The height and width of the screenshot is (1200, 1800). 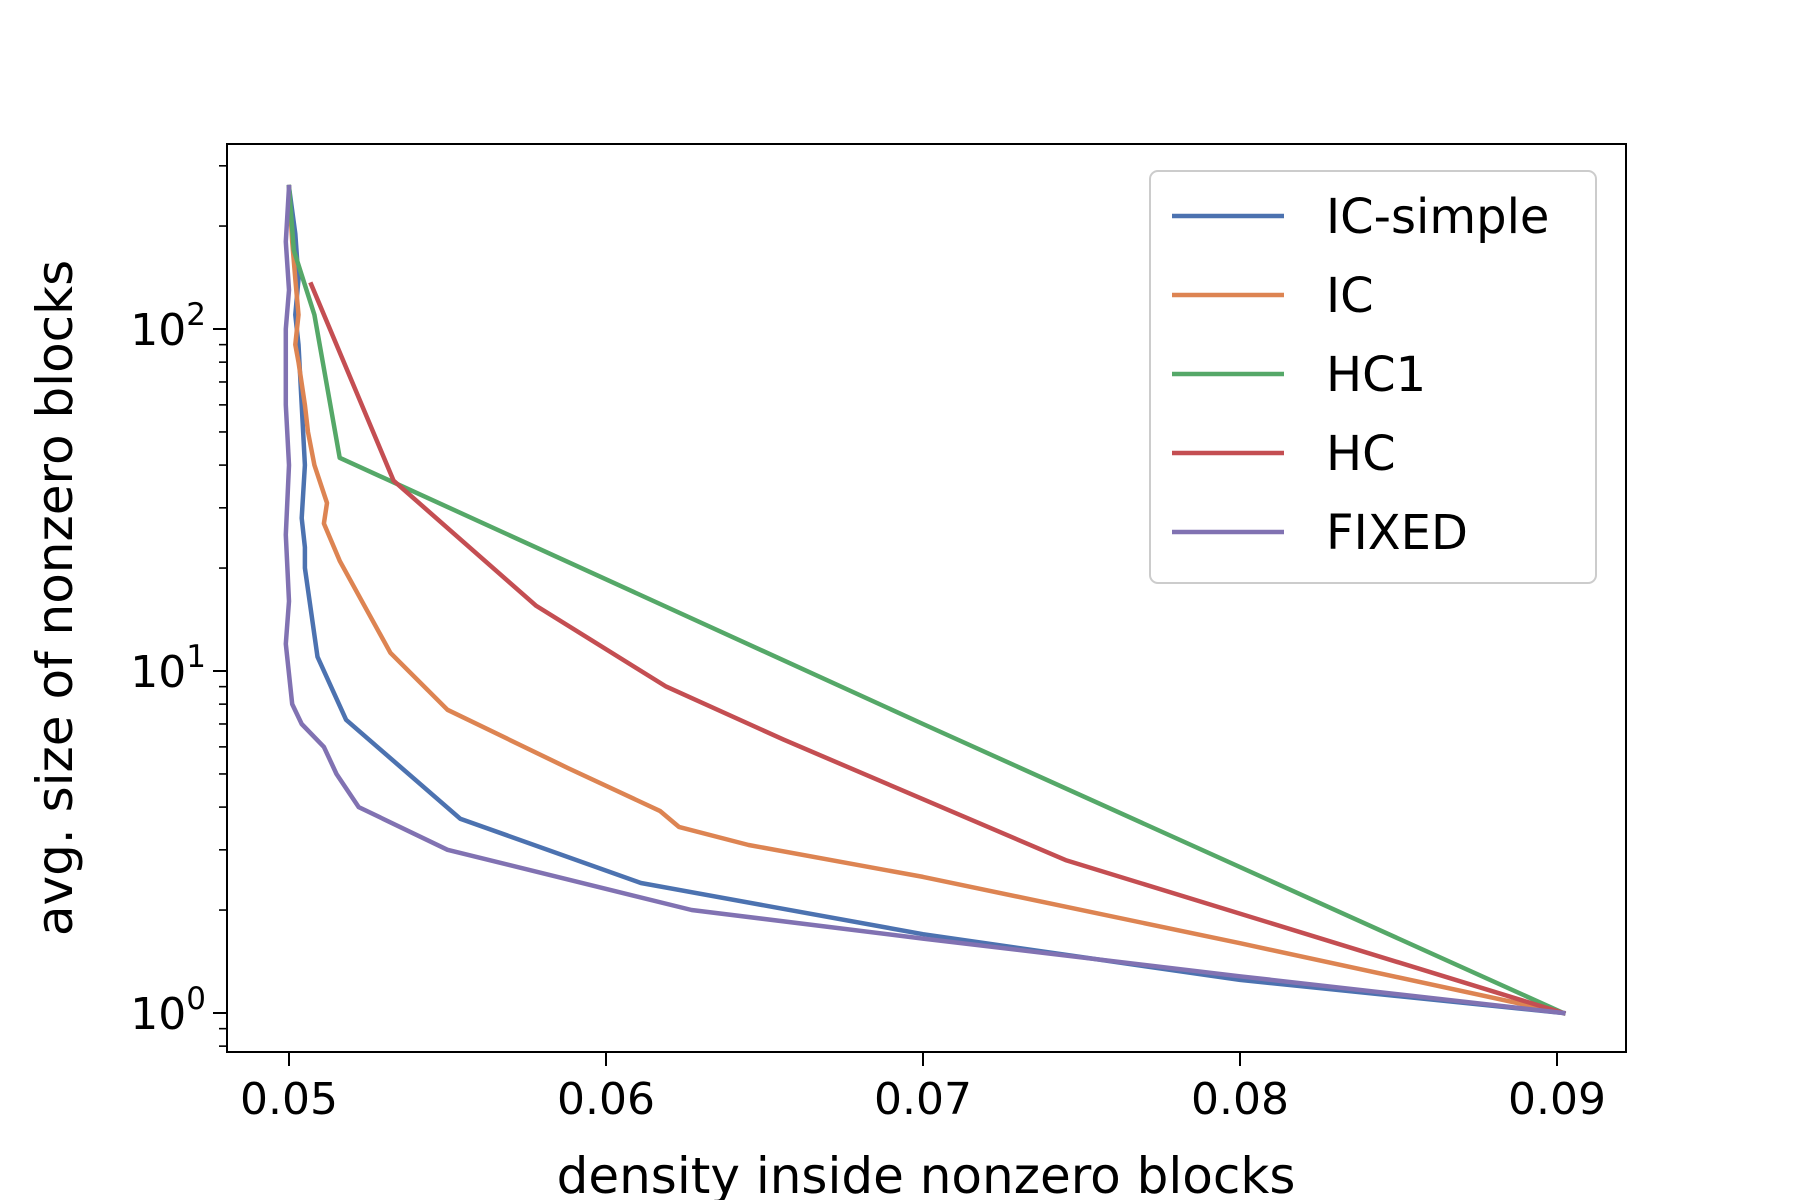 What do you see at coordinates (55, 598) in the screenshot?
I see `y-axis-label: avg. size of nonzero blocks` at bounding box center [55, 598].